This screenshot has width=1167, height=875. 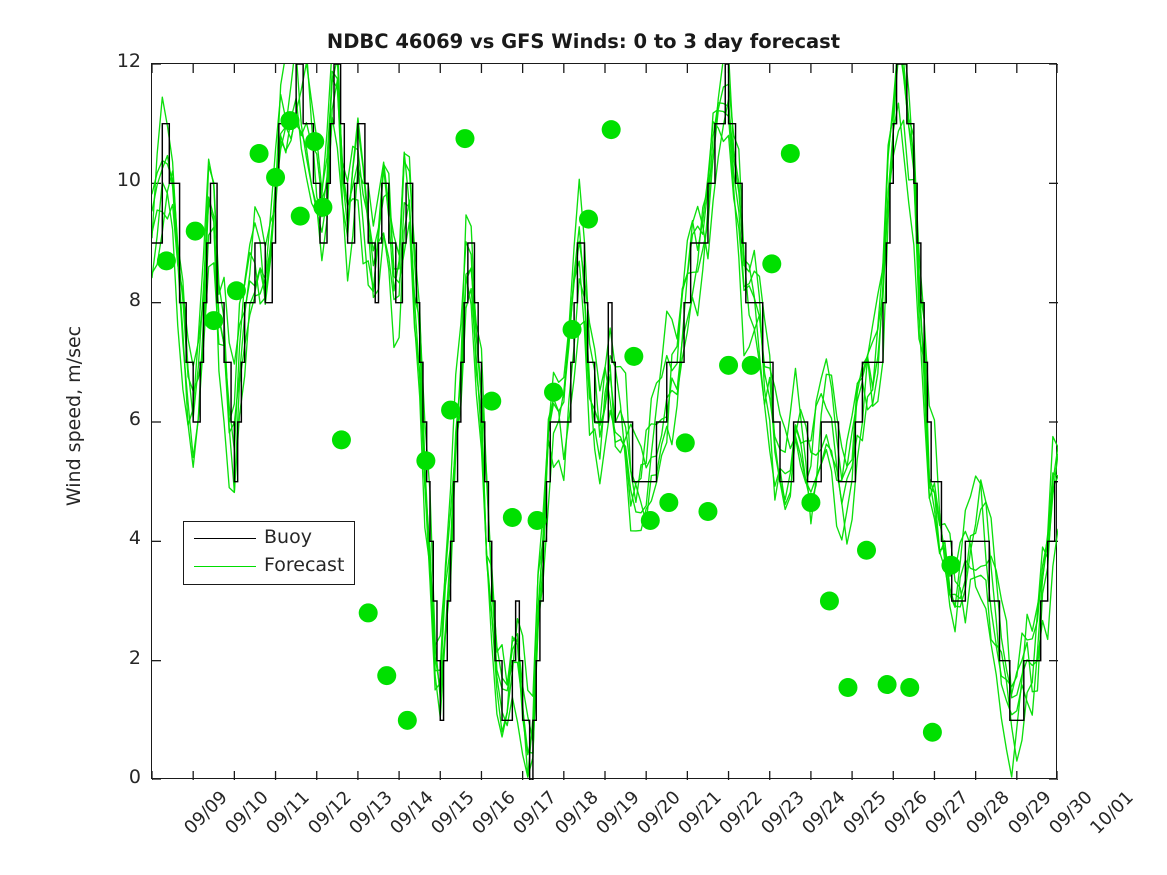 What do you see at coordinates (1071, 813) in the screenshot?
I see `x-tick-label: 09/30` at bounding box center [1071, 813].